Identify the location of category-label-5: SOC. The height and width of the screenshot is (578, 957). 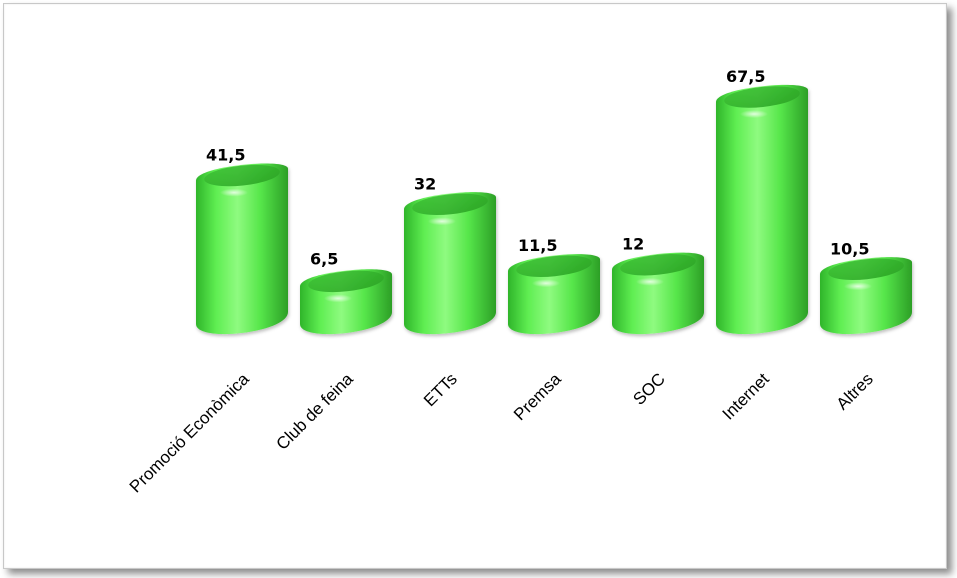
(648, 388).